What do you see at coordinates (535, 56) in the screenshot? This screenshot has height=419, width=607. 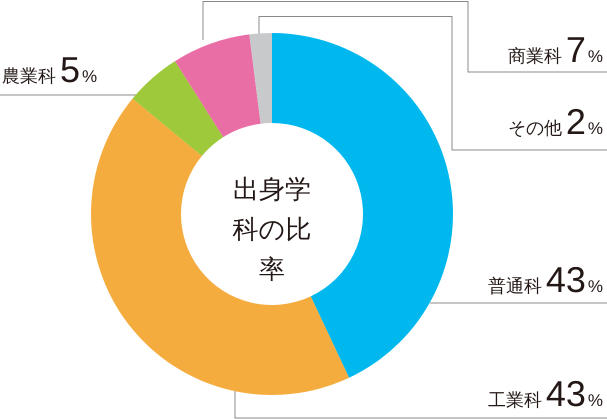 I see `slice-label: 商業科` at bounding box center [535, 56].